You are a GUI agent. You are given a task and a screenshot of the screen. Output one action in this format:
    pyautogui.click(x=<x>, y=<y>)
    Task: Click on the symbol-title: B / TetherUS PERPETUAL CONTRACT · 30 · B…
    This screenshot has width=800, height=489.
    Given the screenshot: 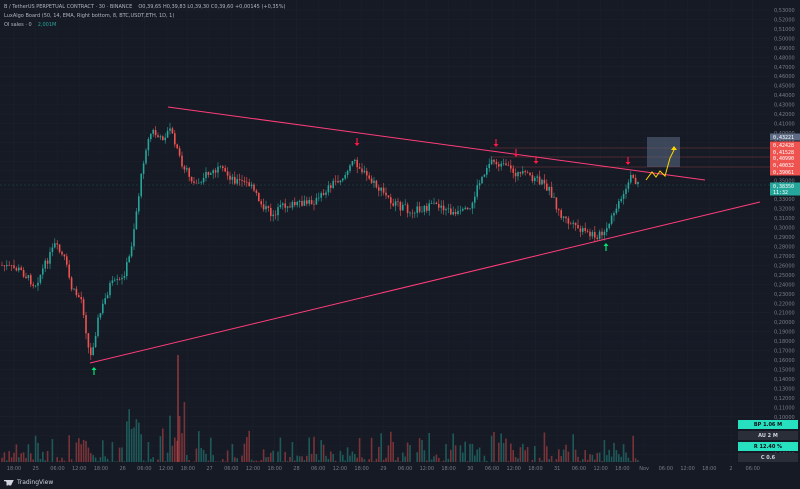 What is the action you would take?
    pyautogui.click(x=68, y=7)
    